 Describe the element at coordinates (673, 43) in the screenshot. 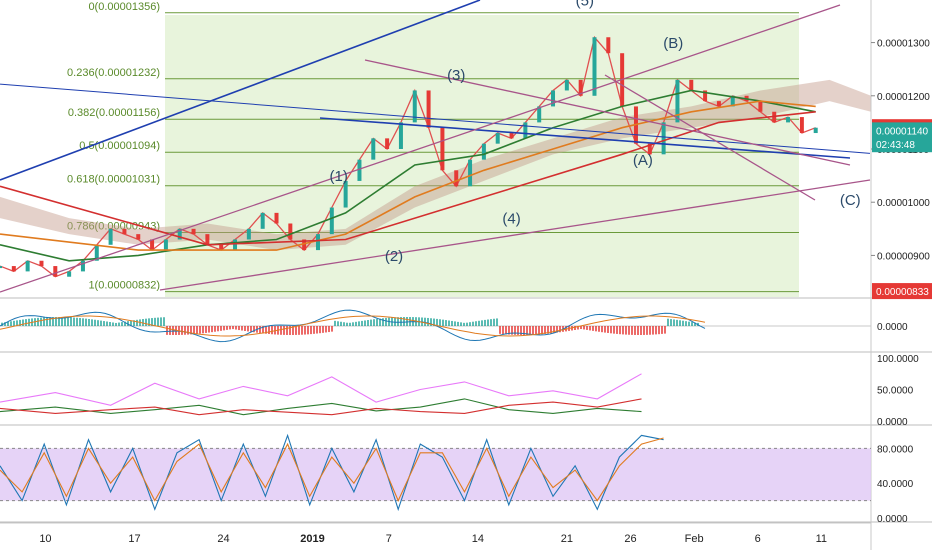

I see `wave-label: (B)` at that location.